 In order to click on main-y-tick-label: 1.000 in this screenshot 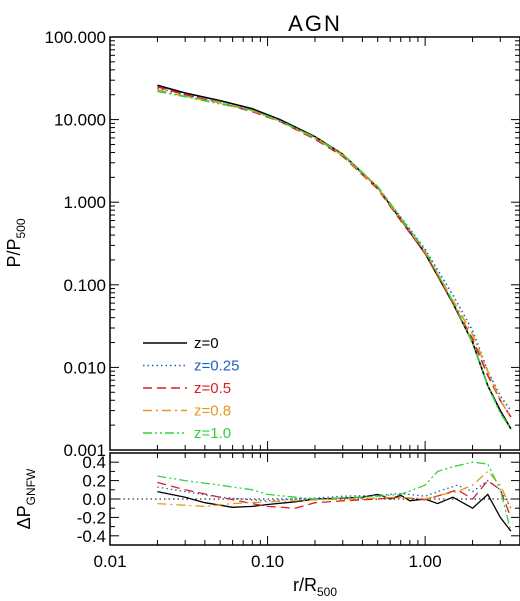, I will do `click(84, 202)`.